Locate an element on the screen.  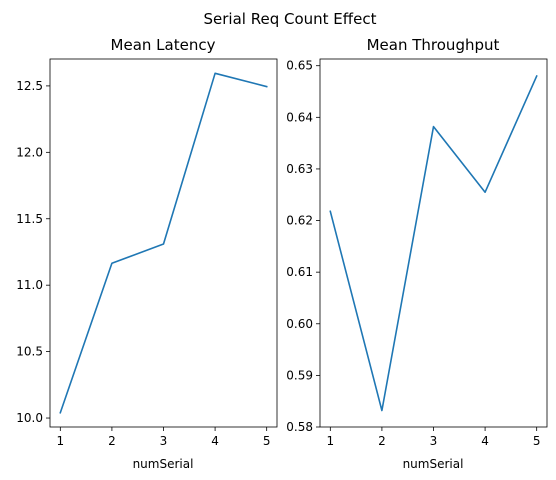
throughput-panel-title: Mean Throughput is located at coordinates (433, 45).